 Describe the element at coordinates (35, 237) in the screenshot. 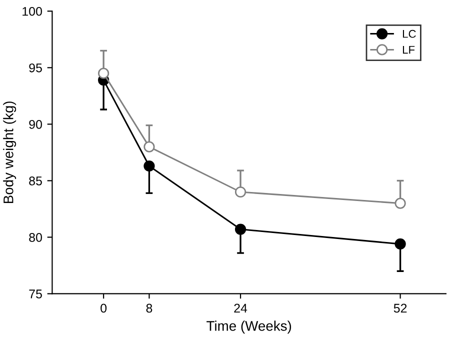

I see `y-tick-label: 80` at that location.